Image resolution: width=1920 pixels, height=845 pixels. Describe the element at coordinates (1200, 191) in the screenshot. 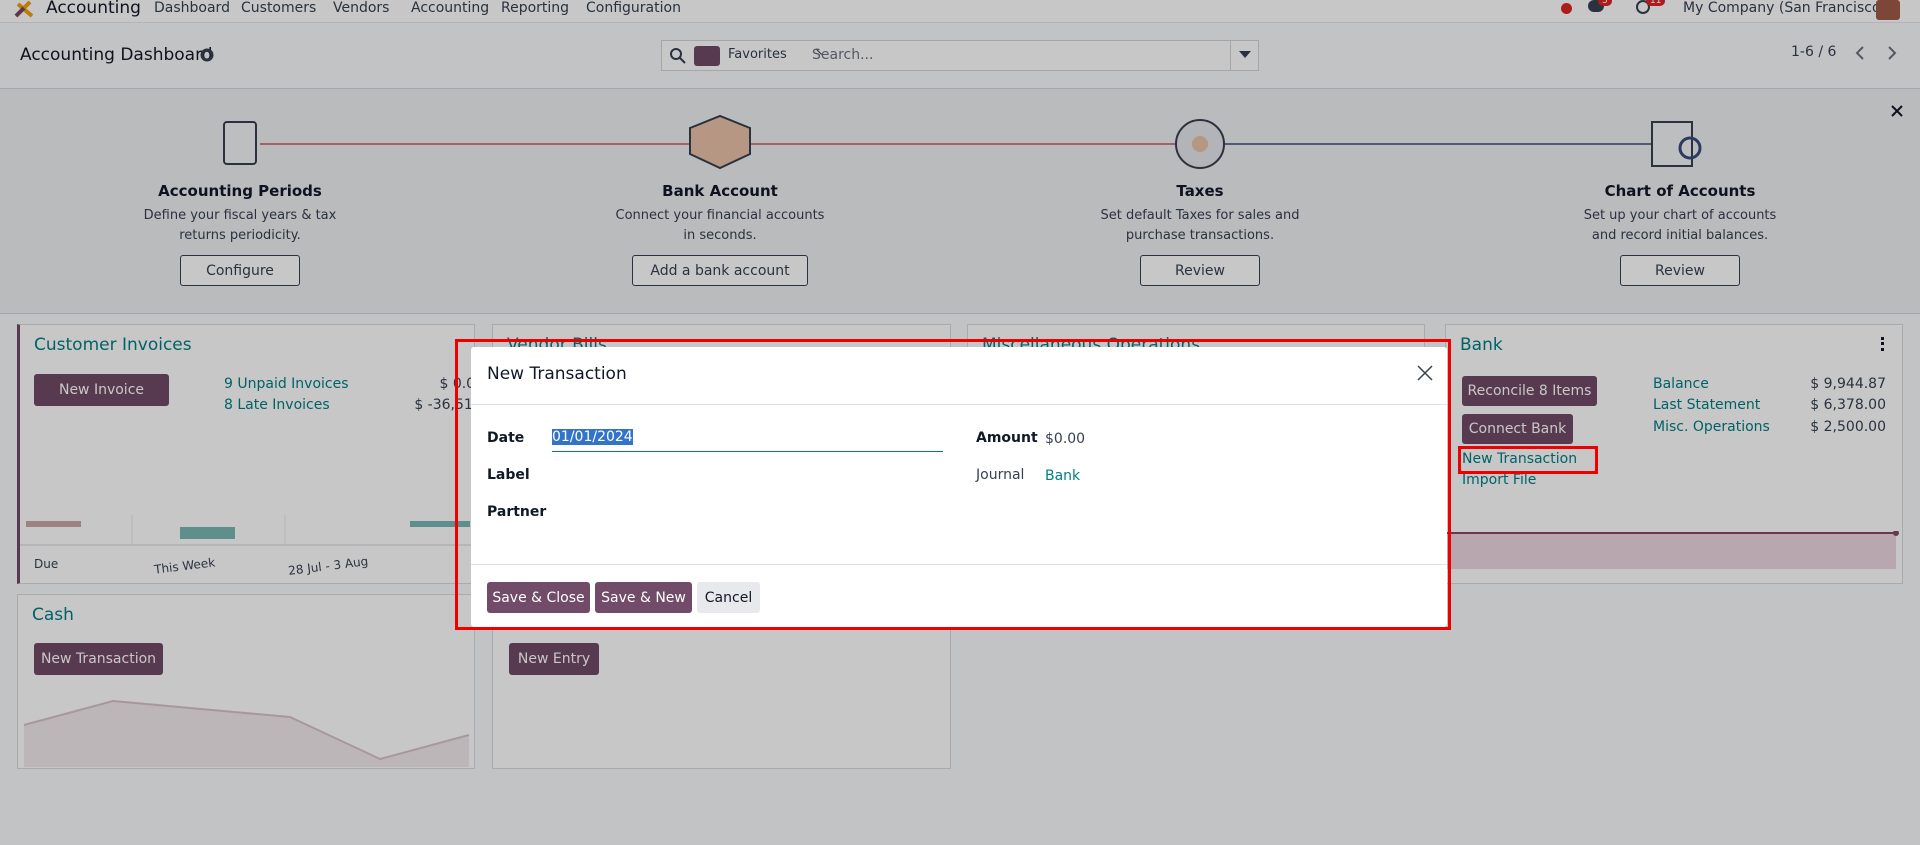

I see `step-title: Taxes` at that location.